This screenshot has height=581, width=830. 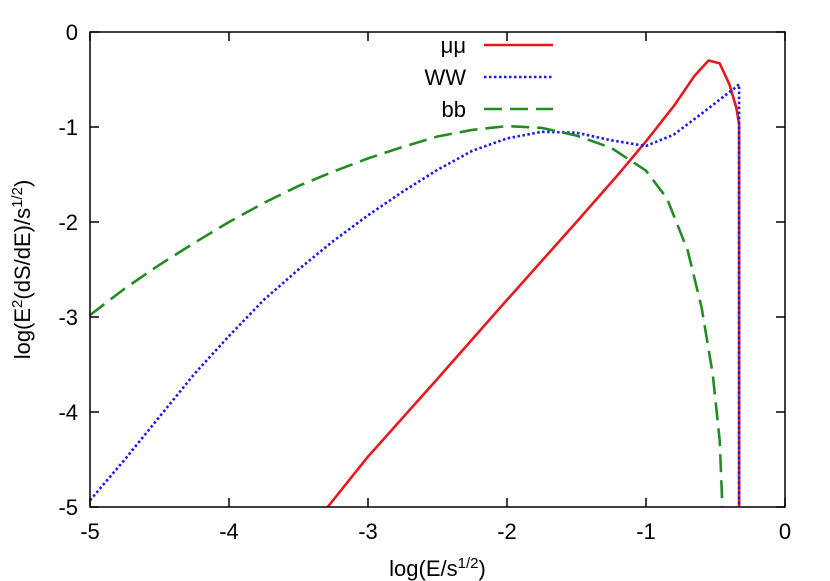 I want to click on y-tick-label-0: -5, so click(x=68, y=507).